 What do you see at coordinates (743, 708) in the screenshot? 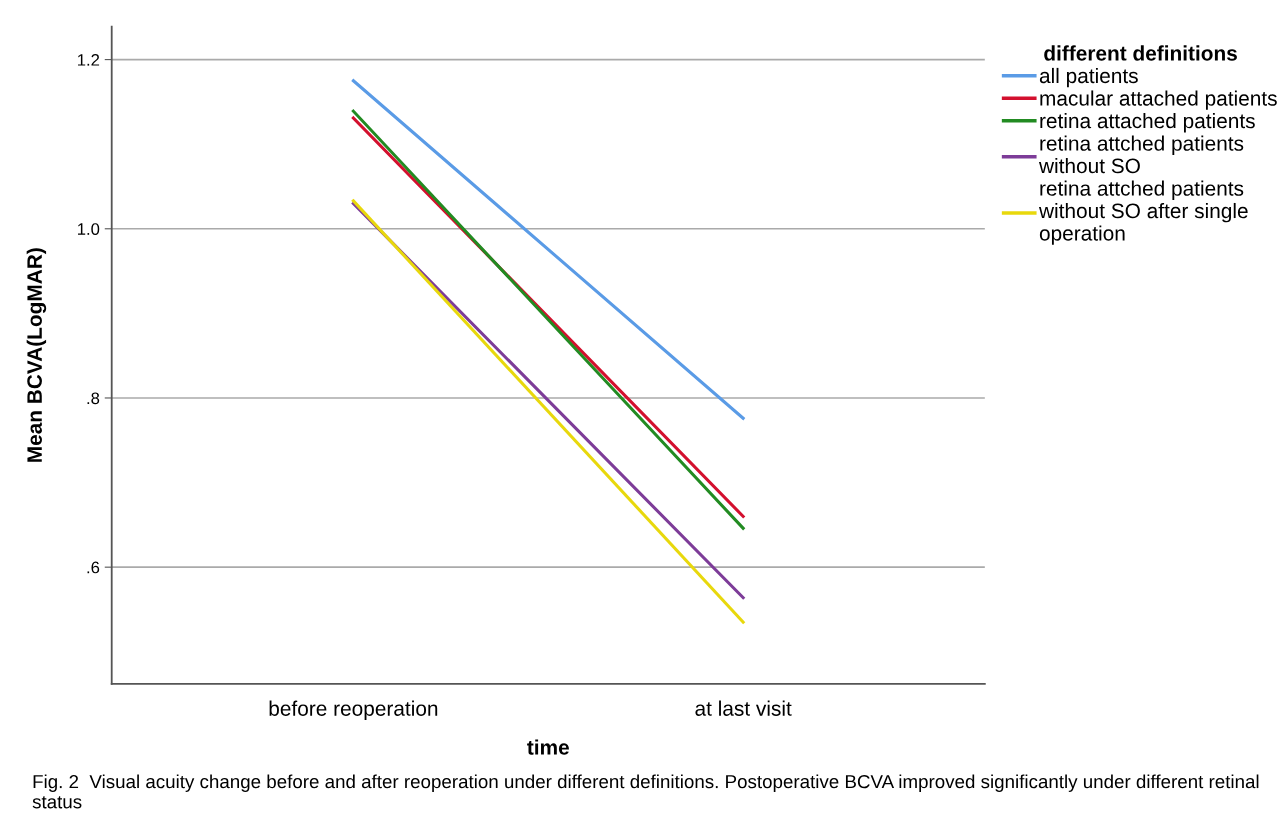
I see `x-tick-label: at last visit` at bounding box center [743, 708].